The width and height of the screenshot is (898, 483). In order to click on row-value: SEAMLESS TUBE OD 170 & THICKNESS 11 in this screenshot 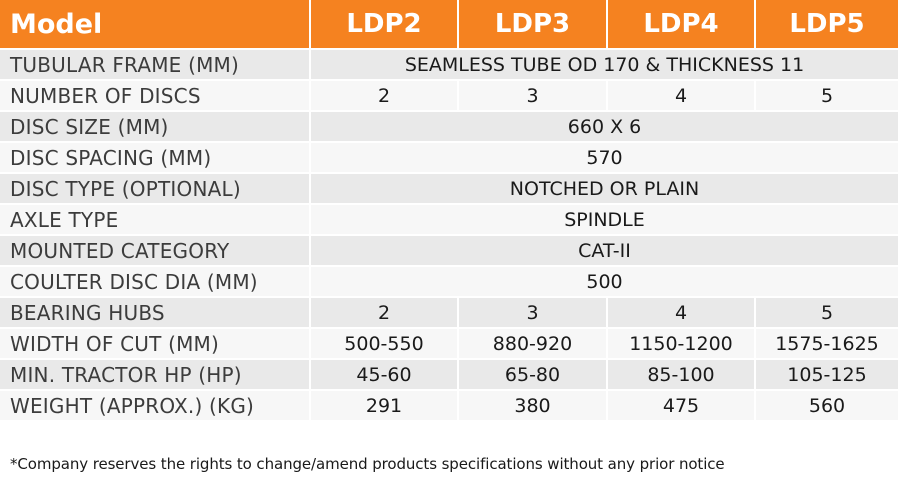, I will do `click(604, 63)`.